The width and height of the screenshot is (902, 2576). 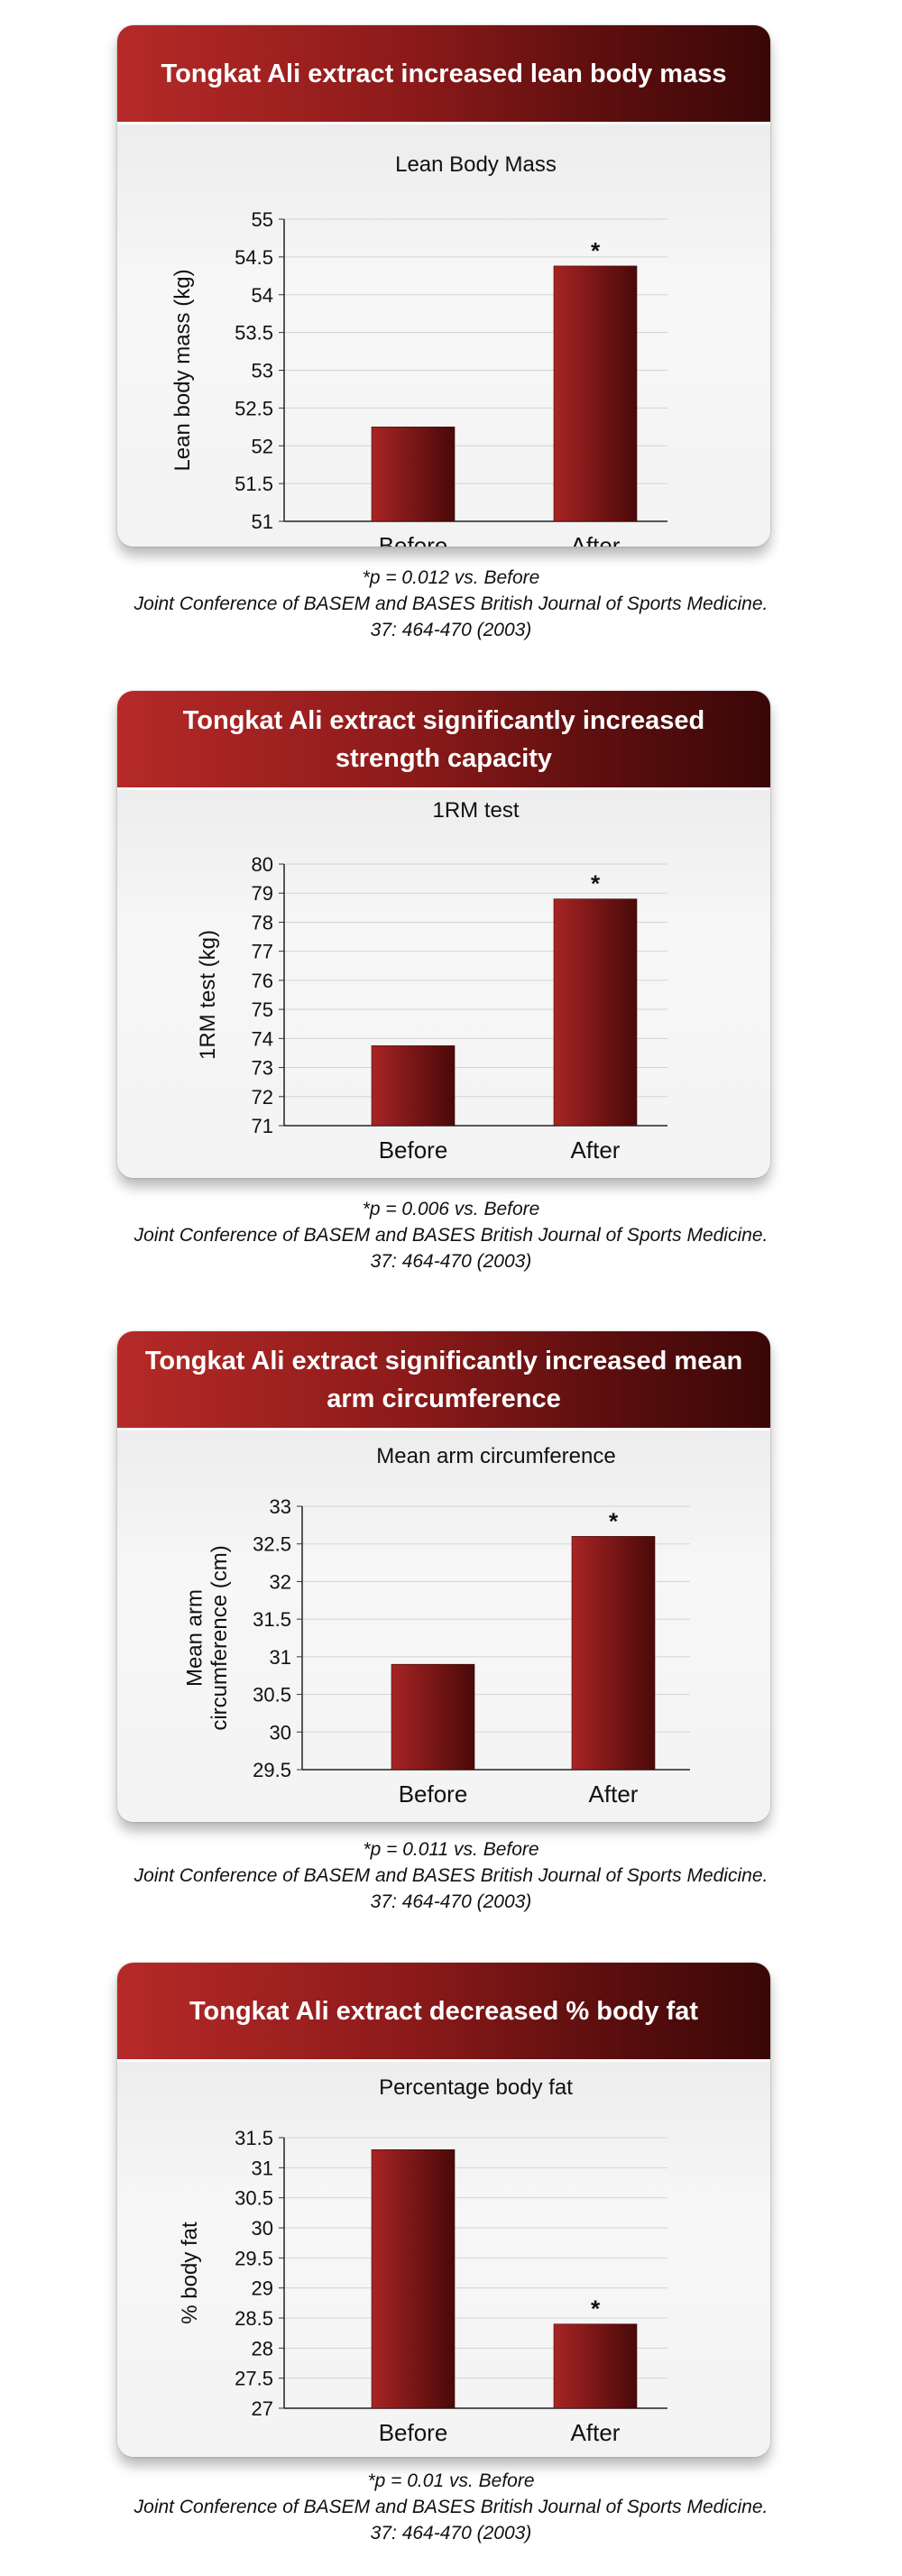 I want to click on y-axis-label: Mean armcircumference (cm), so click(x=208, y=1638).